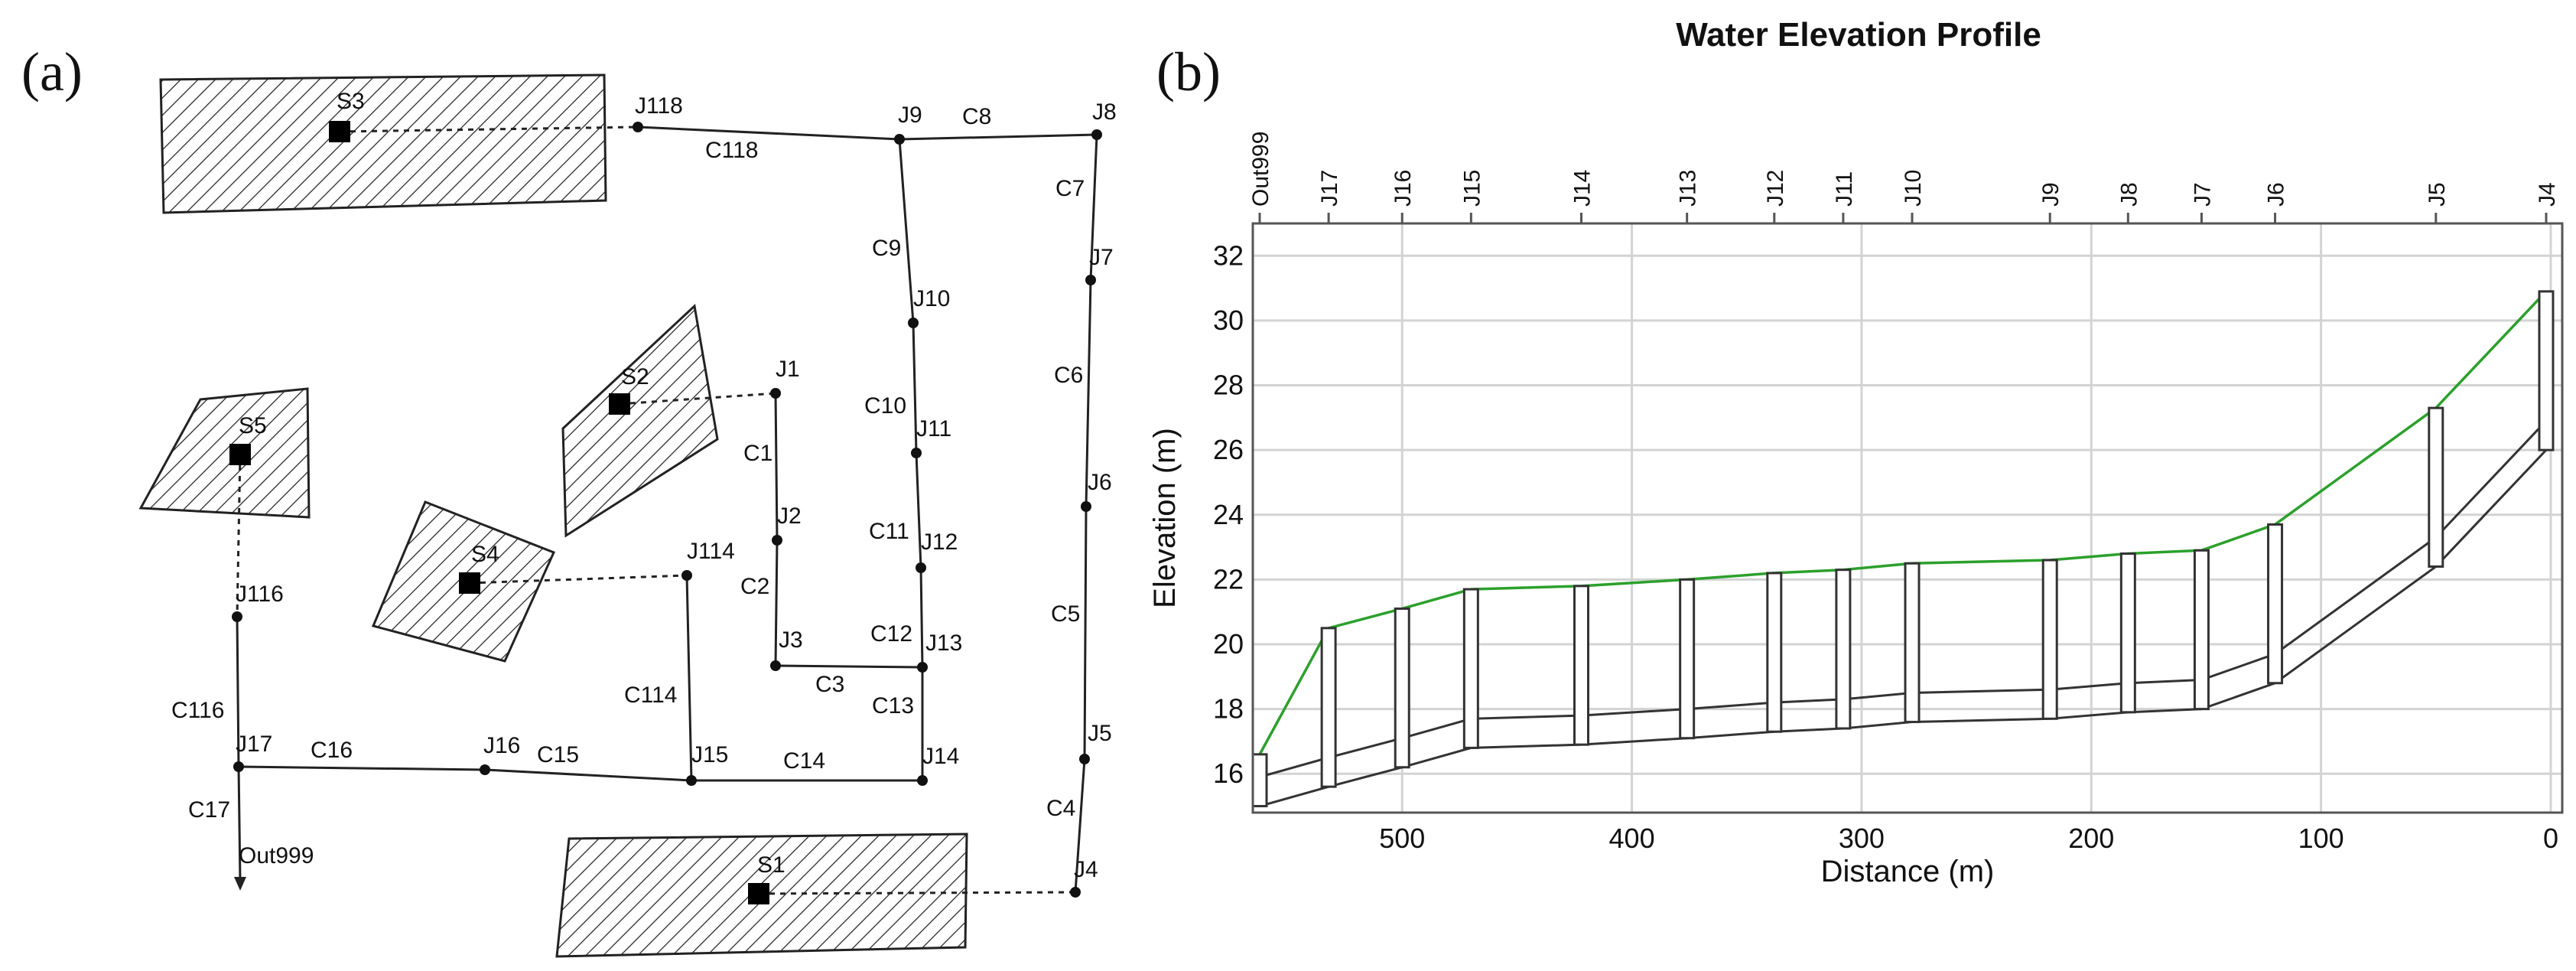 The image size is (2576, 971). Describe the element at coordinates (485, 769) in the screenshot. I see `junction-j16` at that location.